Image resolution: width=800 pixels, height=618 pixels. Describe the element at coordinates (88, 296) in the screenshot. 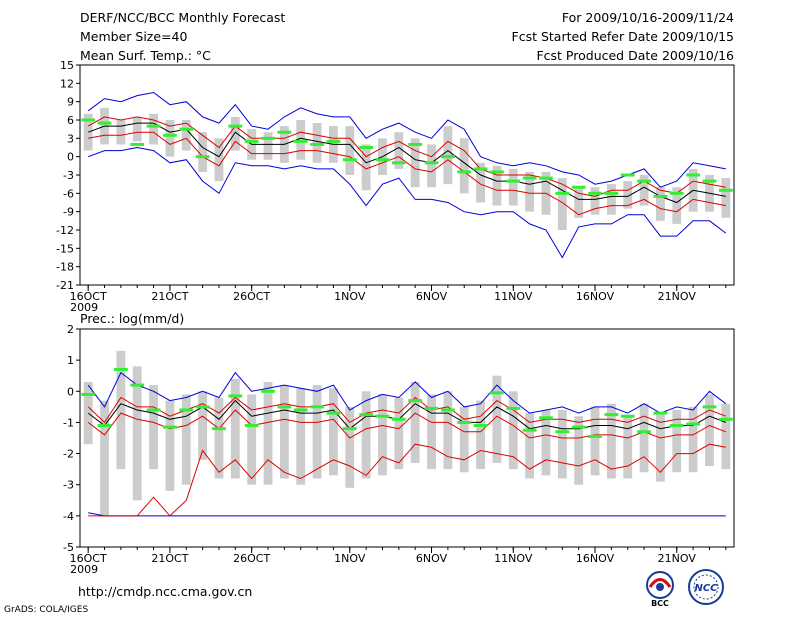

I see `x-tick-label: 16OCT` at that location.